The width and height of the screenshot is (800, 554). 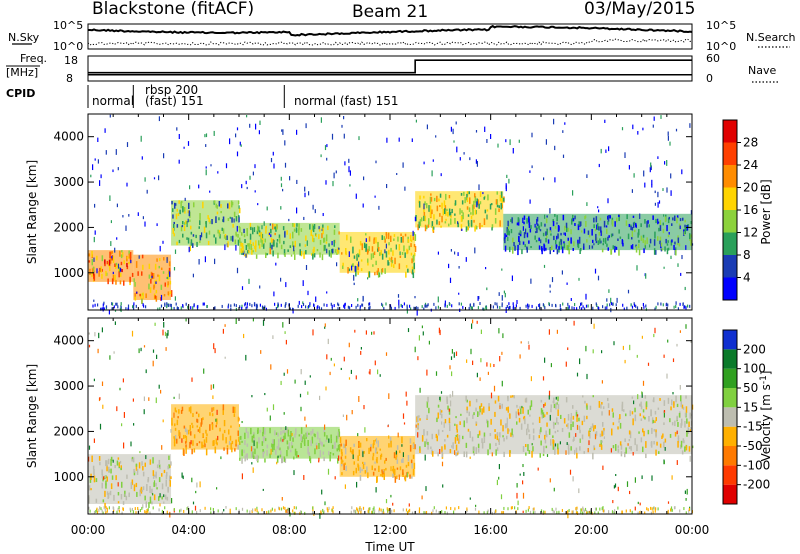 I want to click on velocity-colorbar-swatch, so click(x=730, y=359).